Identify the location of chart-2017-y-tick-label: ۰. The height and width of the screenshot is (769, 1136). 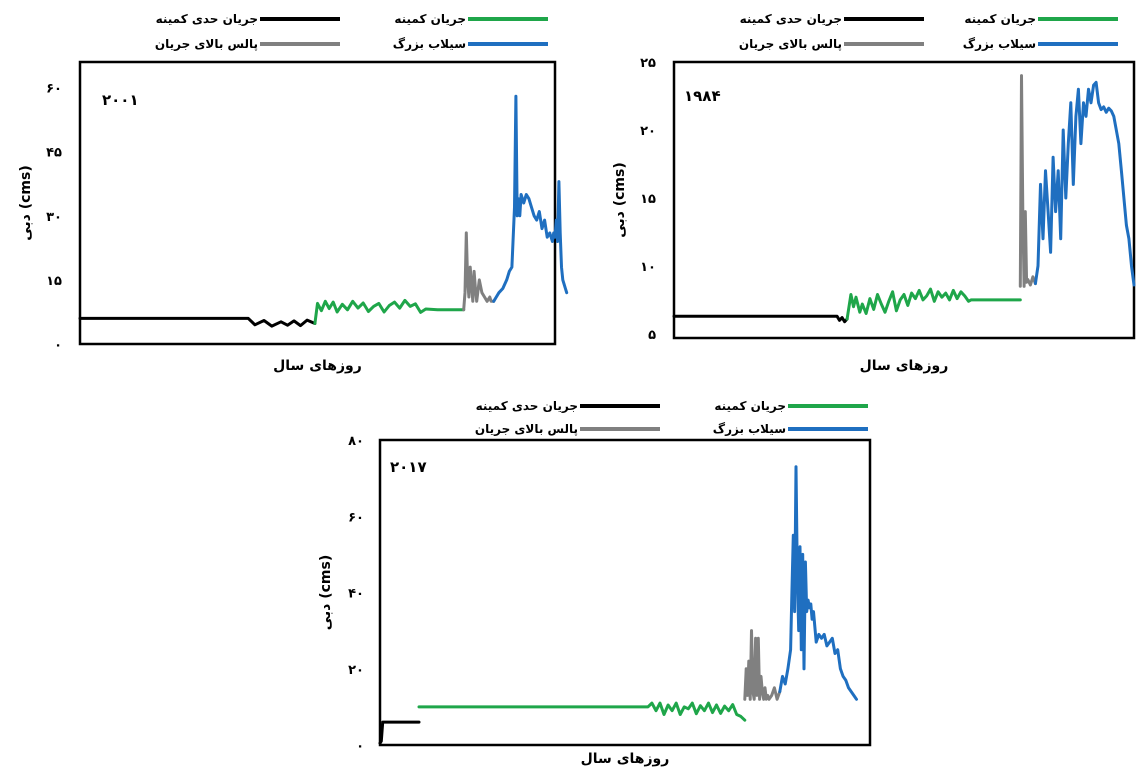
(360, 746).